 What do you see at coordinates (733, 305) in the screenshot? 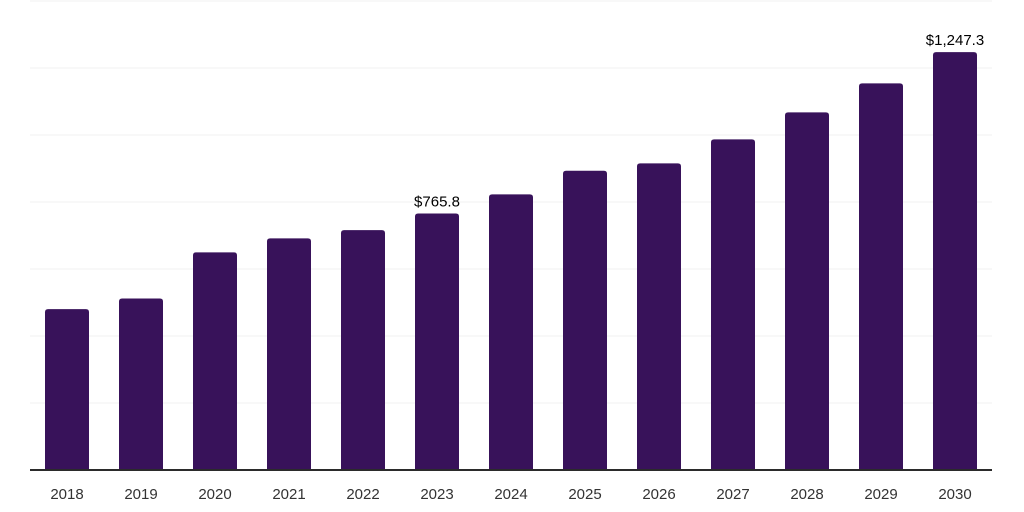
I see `bar-2027` at bounding box center [733, 305].